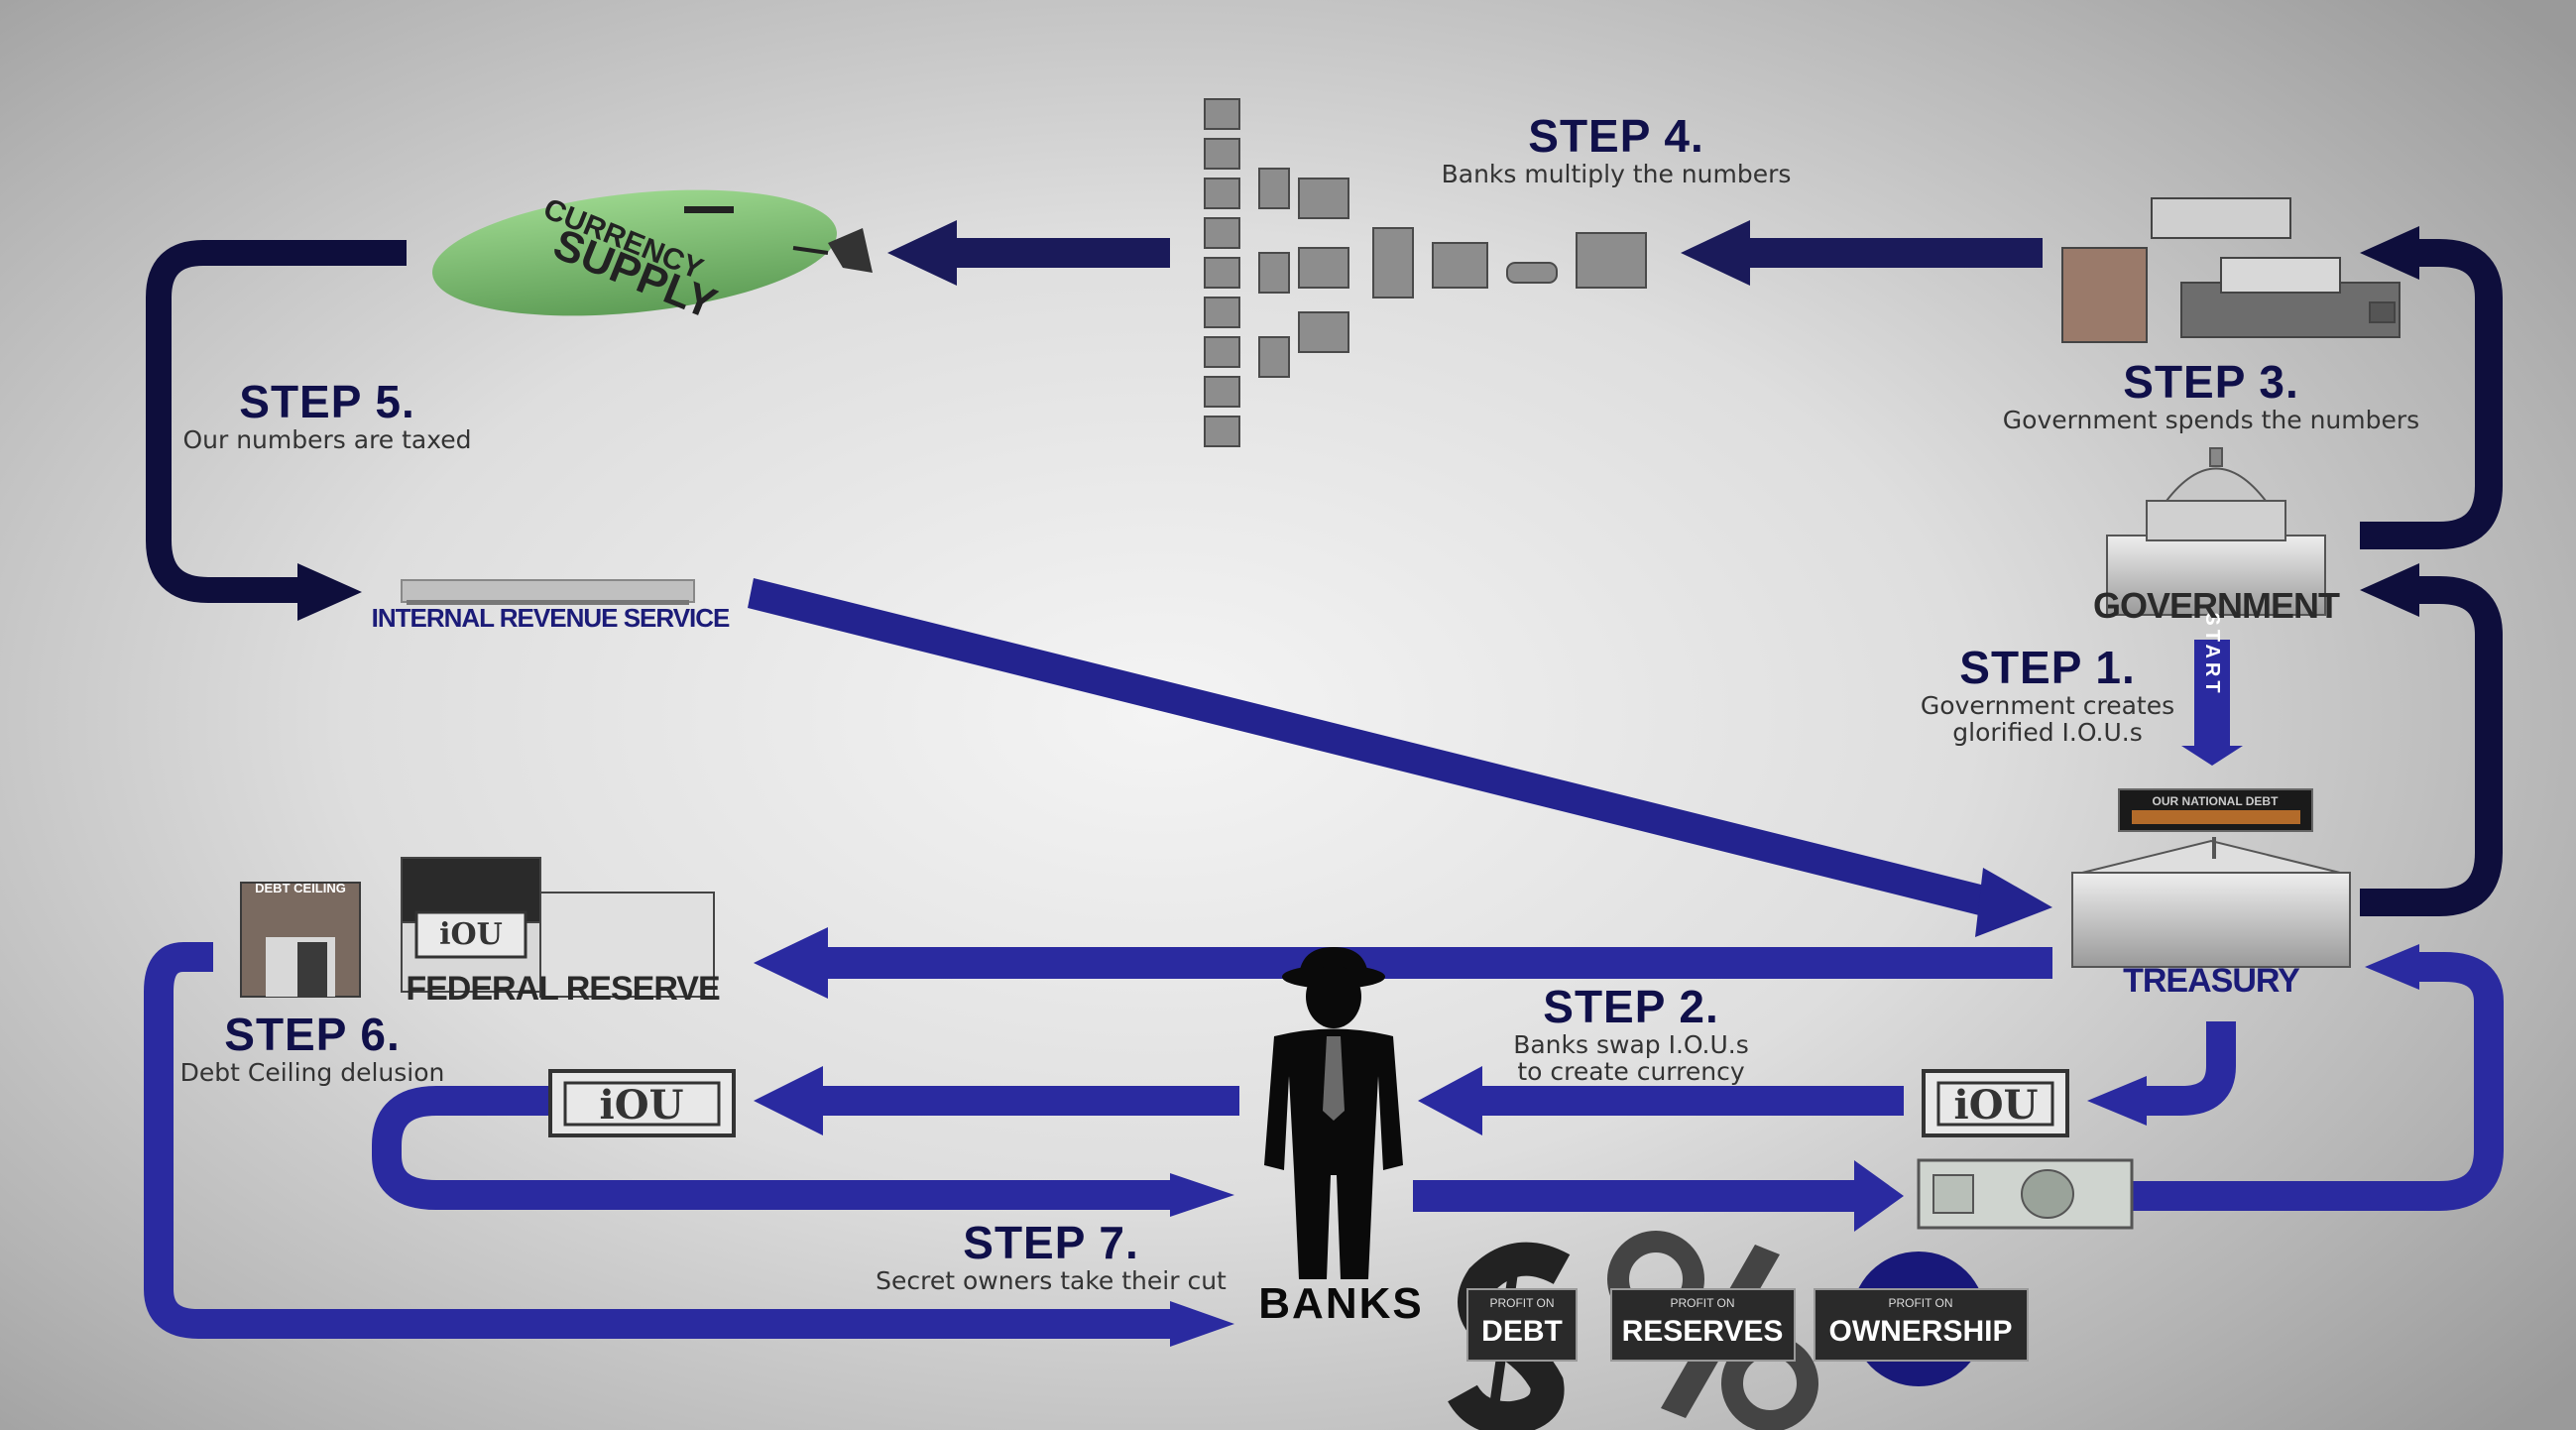 Image resolution: width=2576 pixels, height=1430 pixels. I want to click on national-debt-label: OUR NATIONAL DEBT, so click(2216, 801).